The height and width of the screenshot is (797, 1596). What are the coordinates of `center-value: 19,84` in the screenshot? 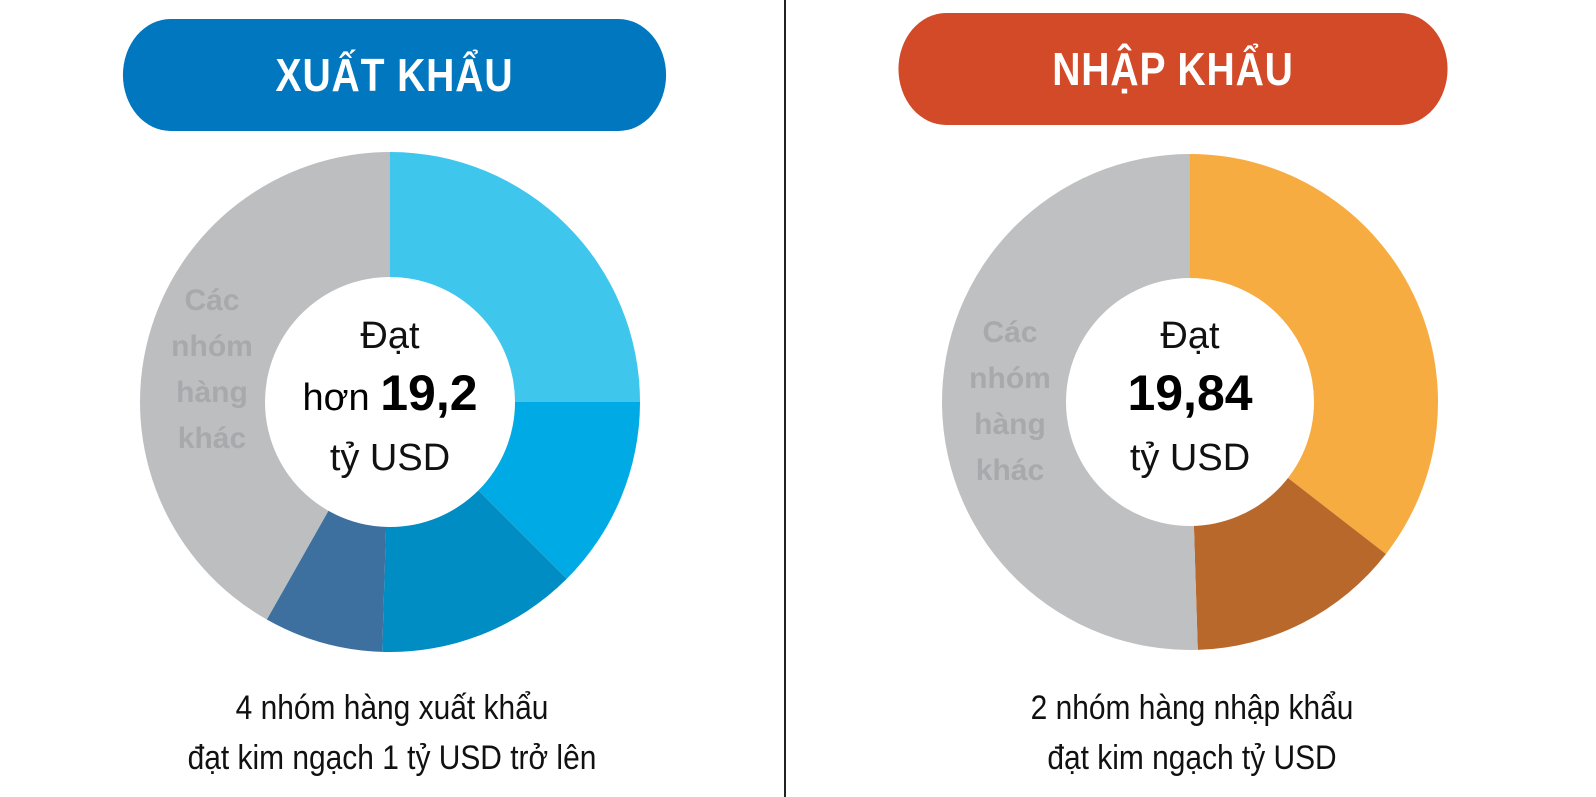 It's located at (1189, 393).